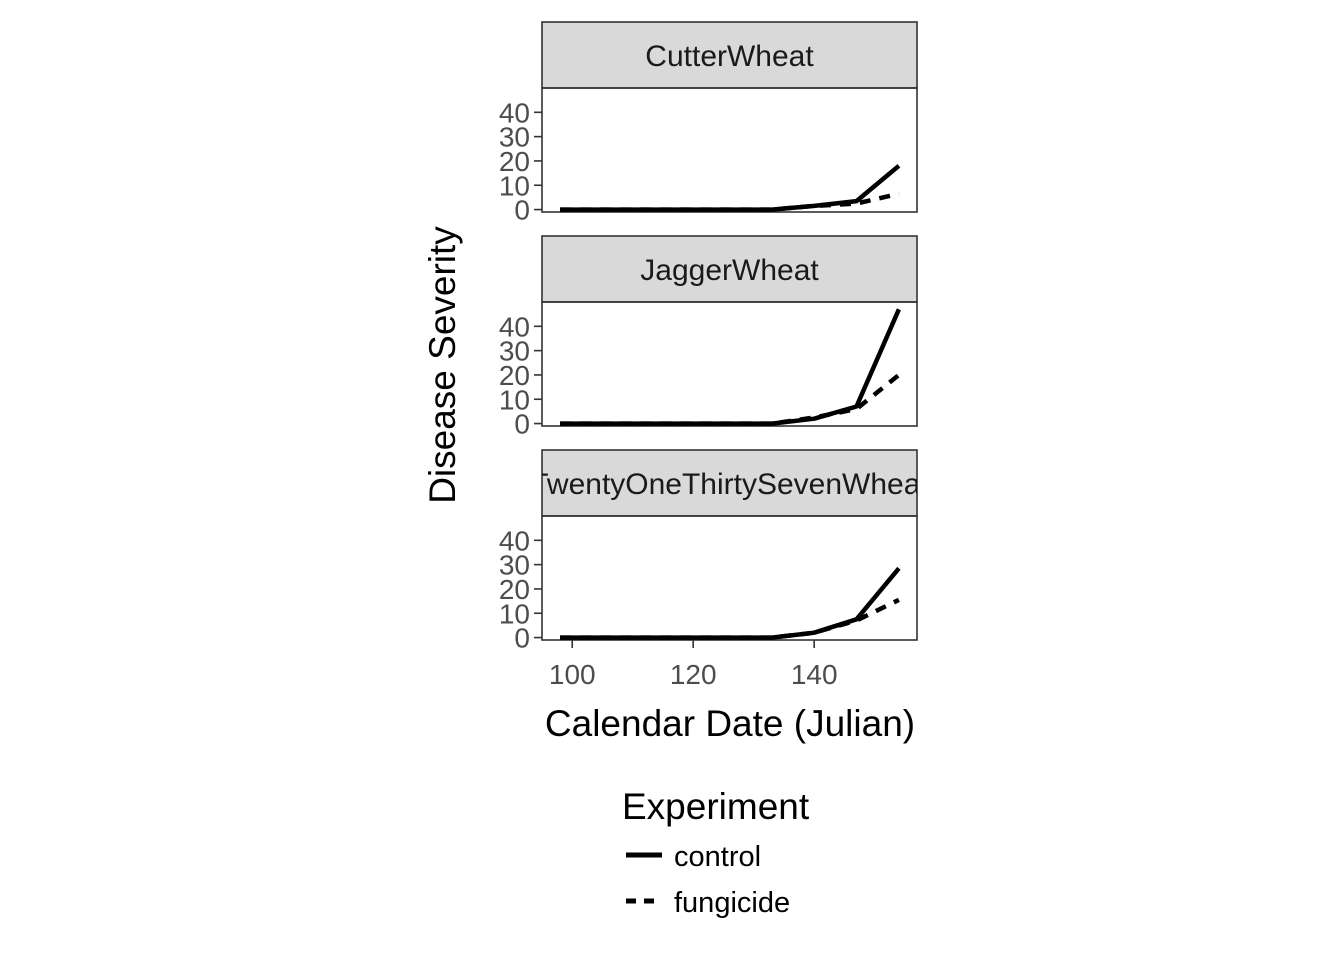 This screenshot has height=960, width=1344. I want to click on x-tick-label: 140, so click(814, 674).